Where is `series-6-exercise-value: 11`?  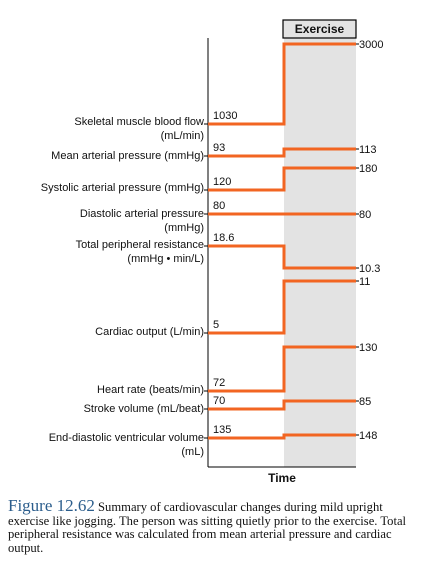 series-6-exercise-value: 11 is located at coordinates (364, 282).